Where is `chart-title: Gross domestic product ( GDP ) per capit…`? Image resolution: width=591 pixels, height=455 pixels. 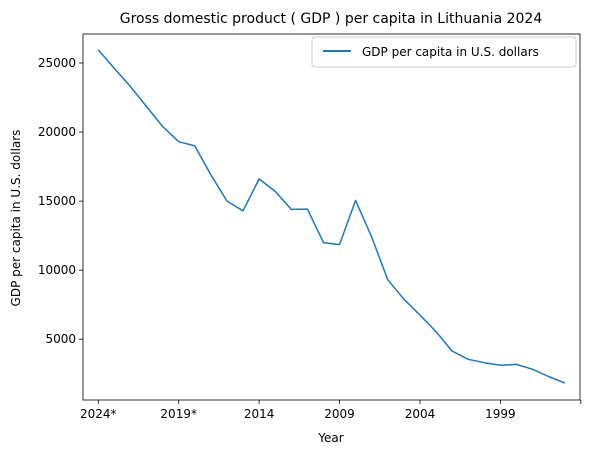
chart-title: Gross domestic product ( GDP ) per capit… is located at coordinates (331, 19).